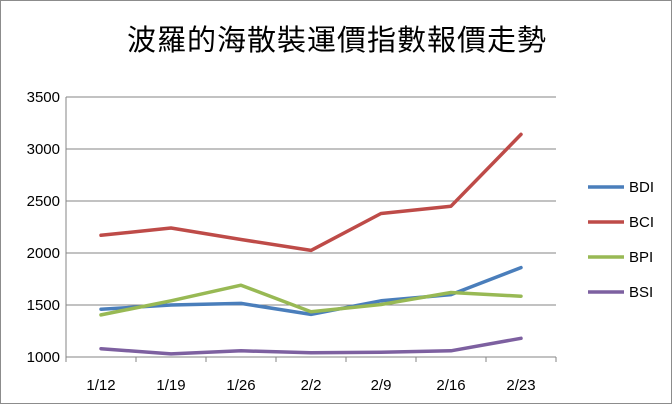 Image resolution: width=672 pixels, height=404 pixels. I want to click on legend-label-bsi: BSI, so click(641, 292).